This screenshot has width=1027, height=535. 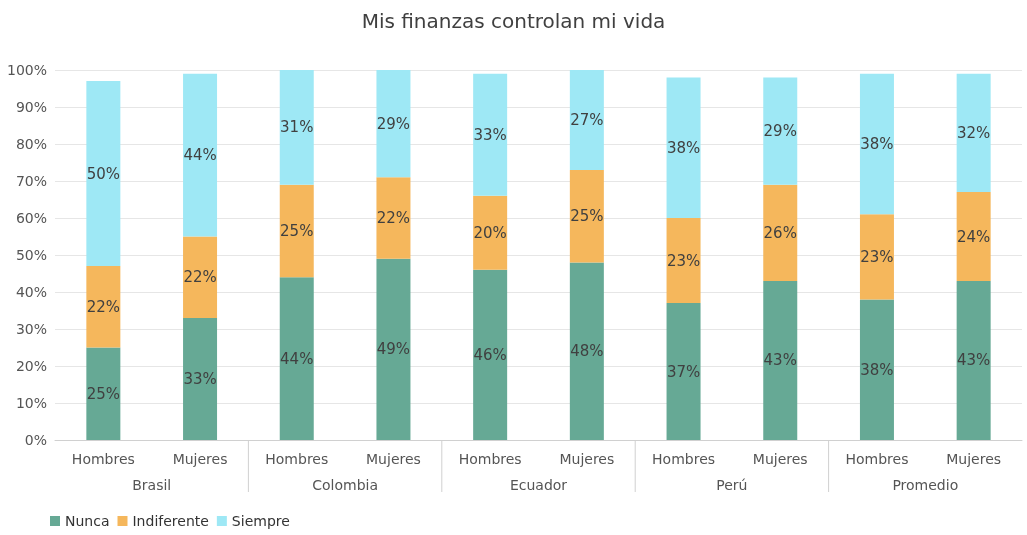 What do you see at coordinates (31, 329) in the screenshot?
I see `y-tick-label: 30%` at bounding box center [31, 329].